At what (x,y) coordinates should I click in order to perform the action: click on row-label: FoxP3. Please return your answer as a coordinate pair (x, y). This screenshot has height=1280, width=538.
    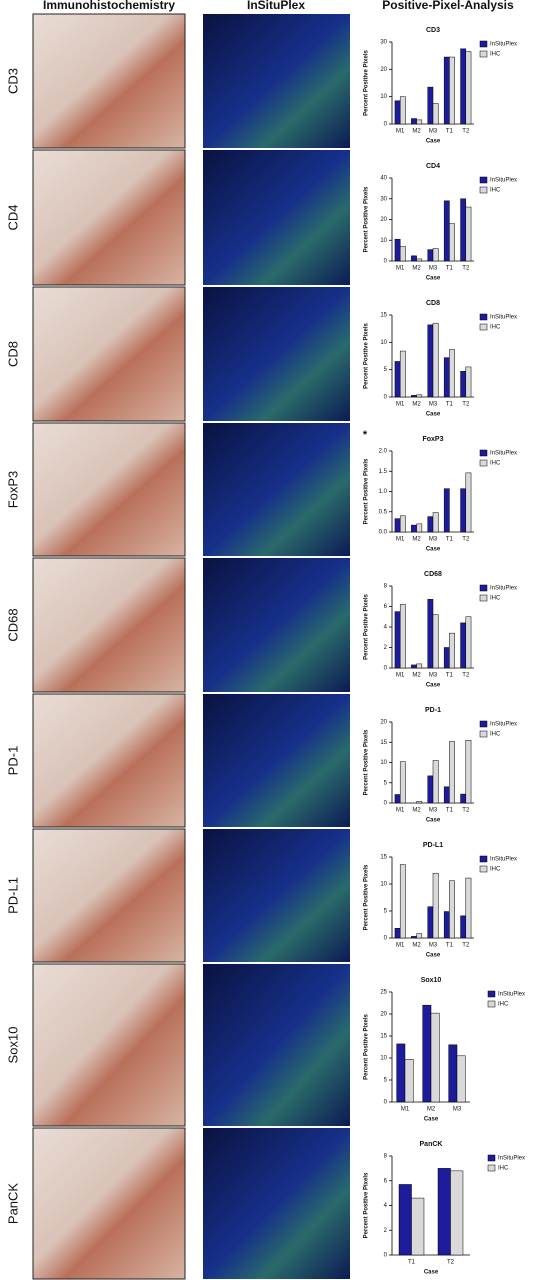
    Looking at the image, I should click on (12, 490).